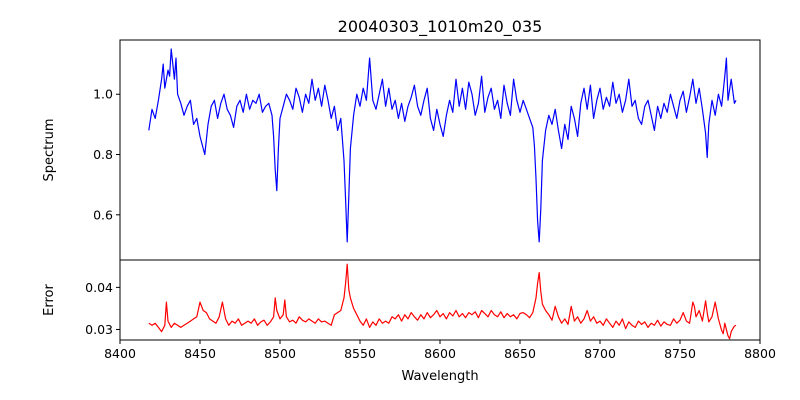 This screenshot has height=400, width=800. What do you see at coordinates (360, 353) in the screenshot?
I see `x-tick-label: 8550` at bounding box center [360, 353].